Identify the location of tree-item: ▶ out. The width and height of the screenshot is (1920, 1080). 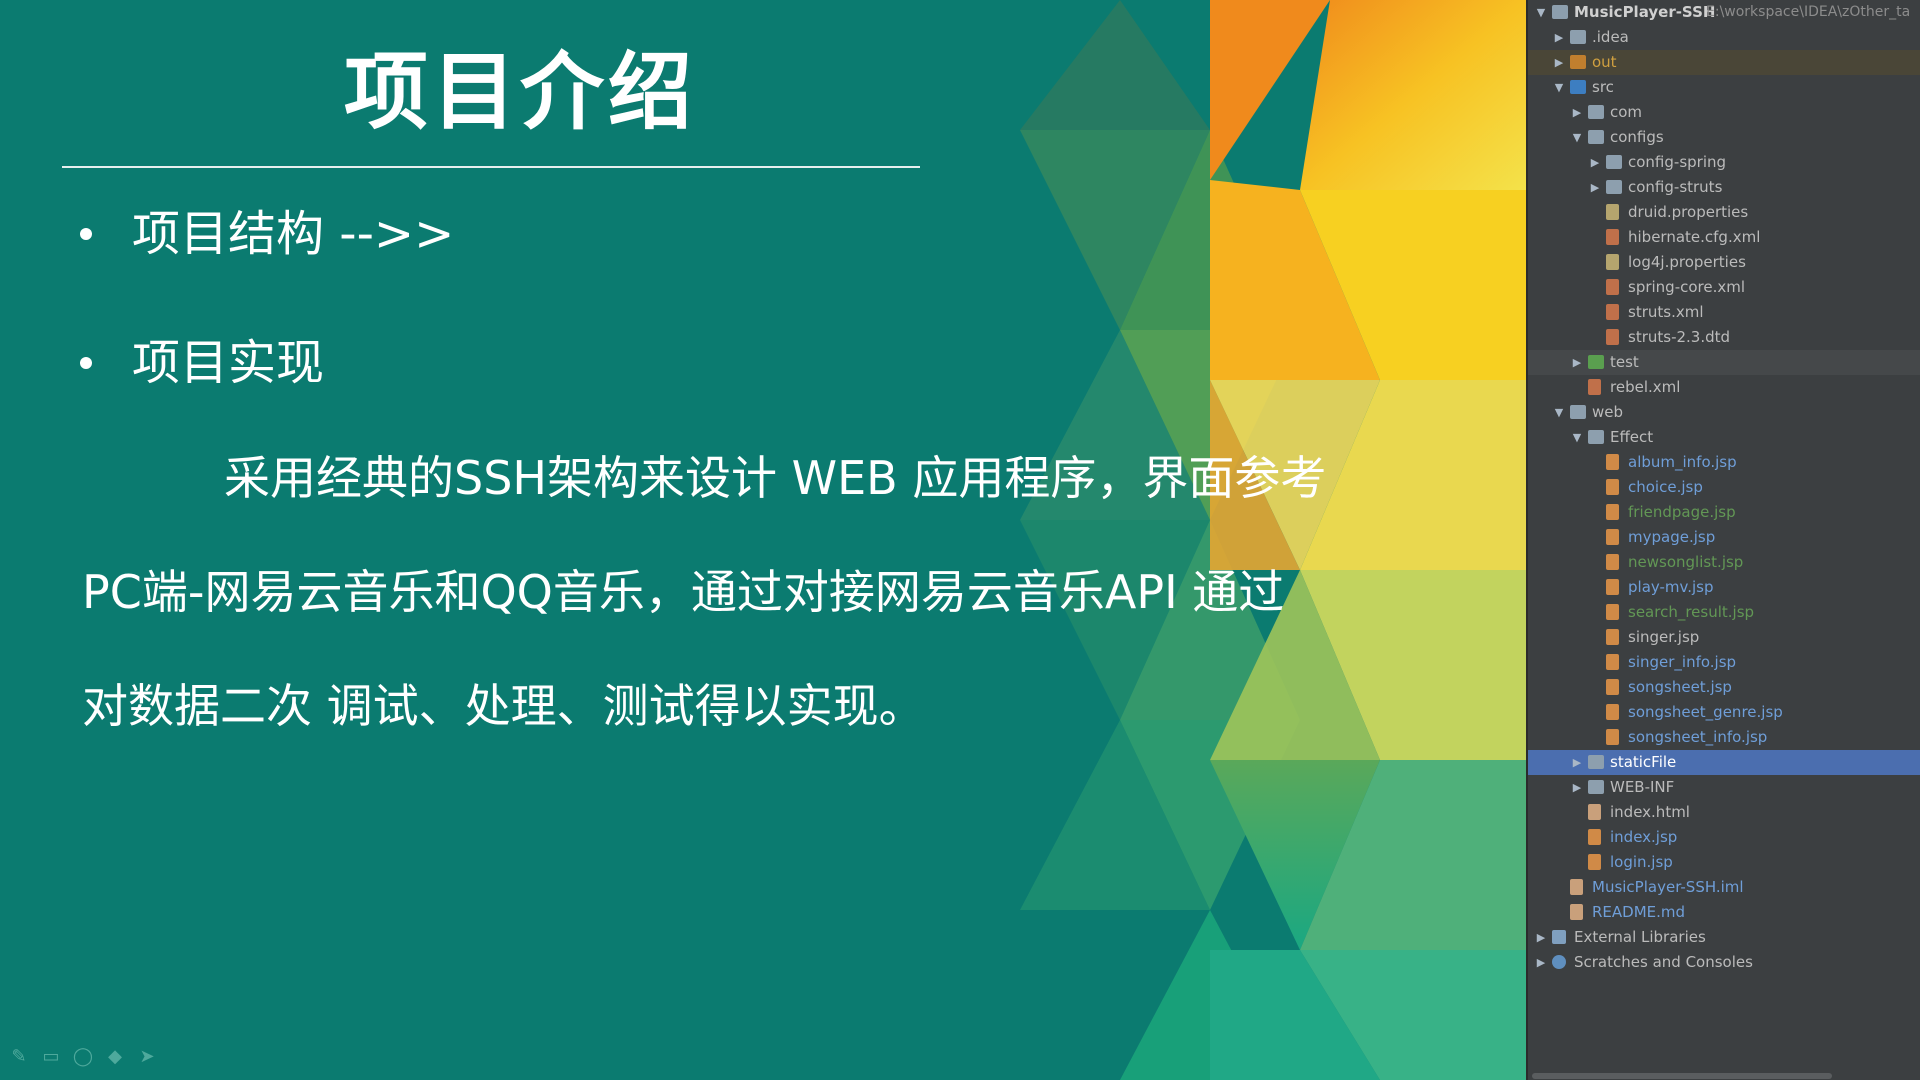
(1724, 62).